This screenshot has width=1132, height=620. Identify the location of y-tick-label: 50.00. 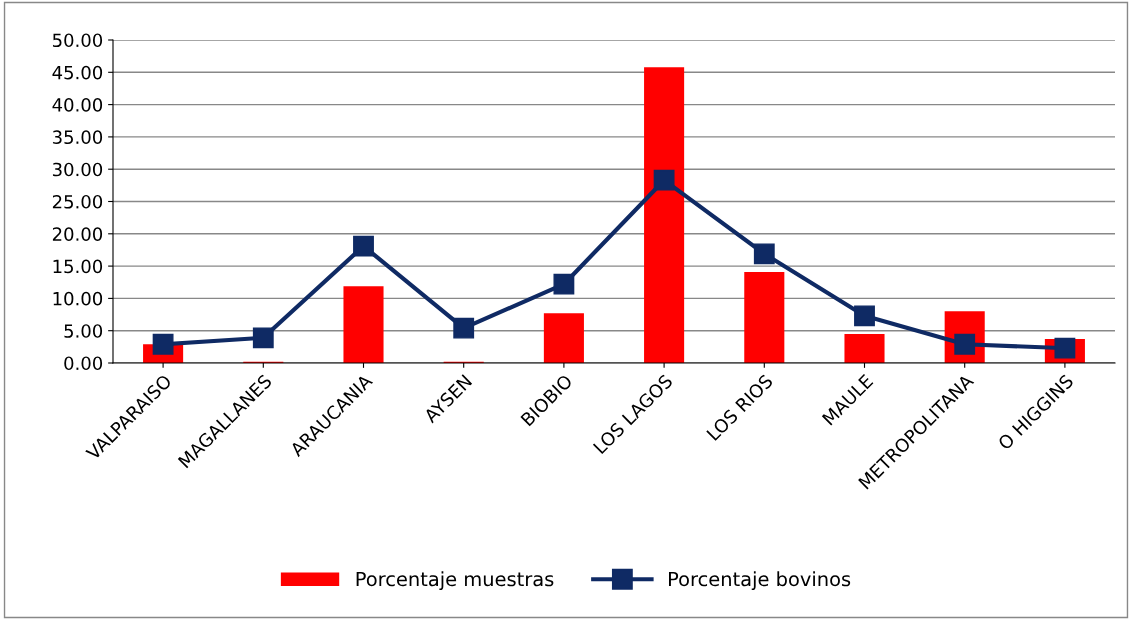
(77, 40).